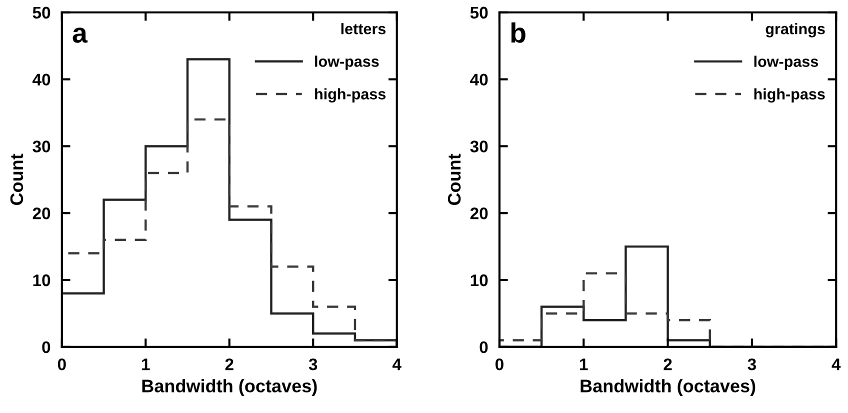 This screenshot has width=848, height=413. I want to click on chart-title: a, so click(80, 35).